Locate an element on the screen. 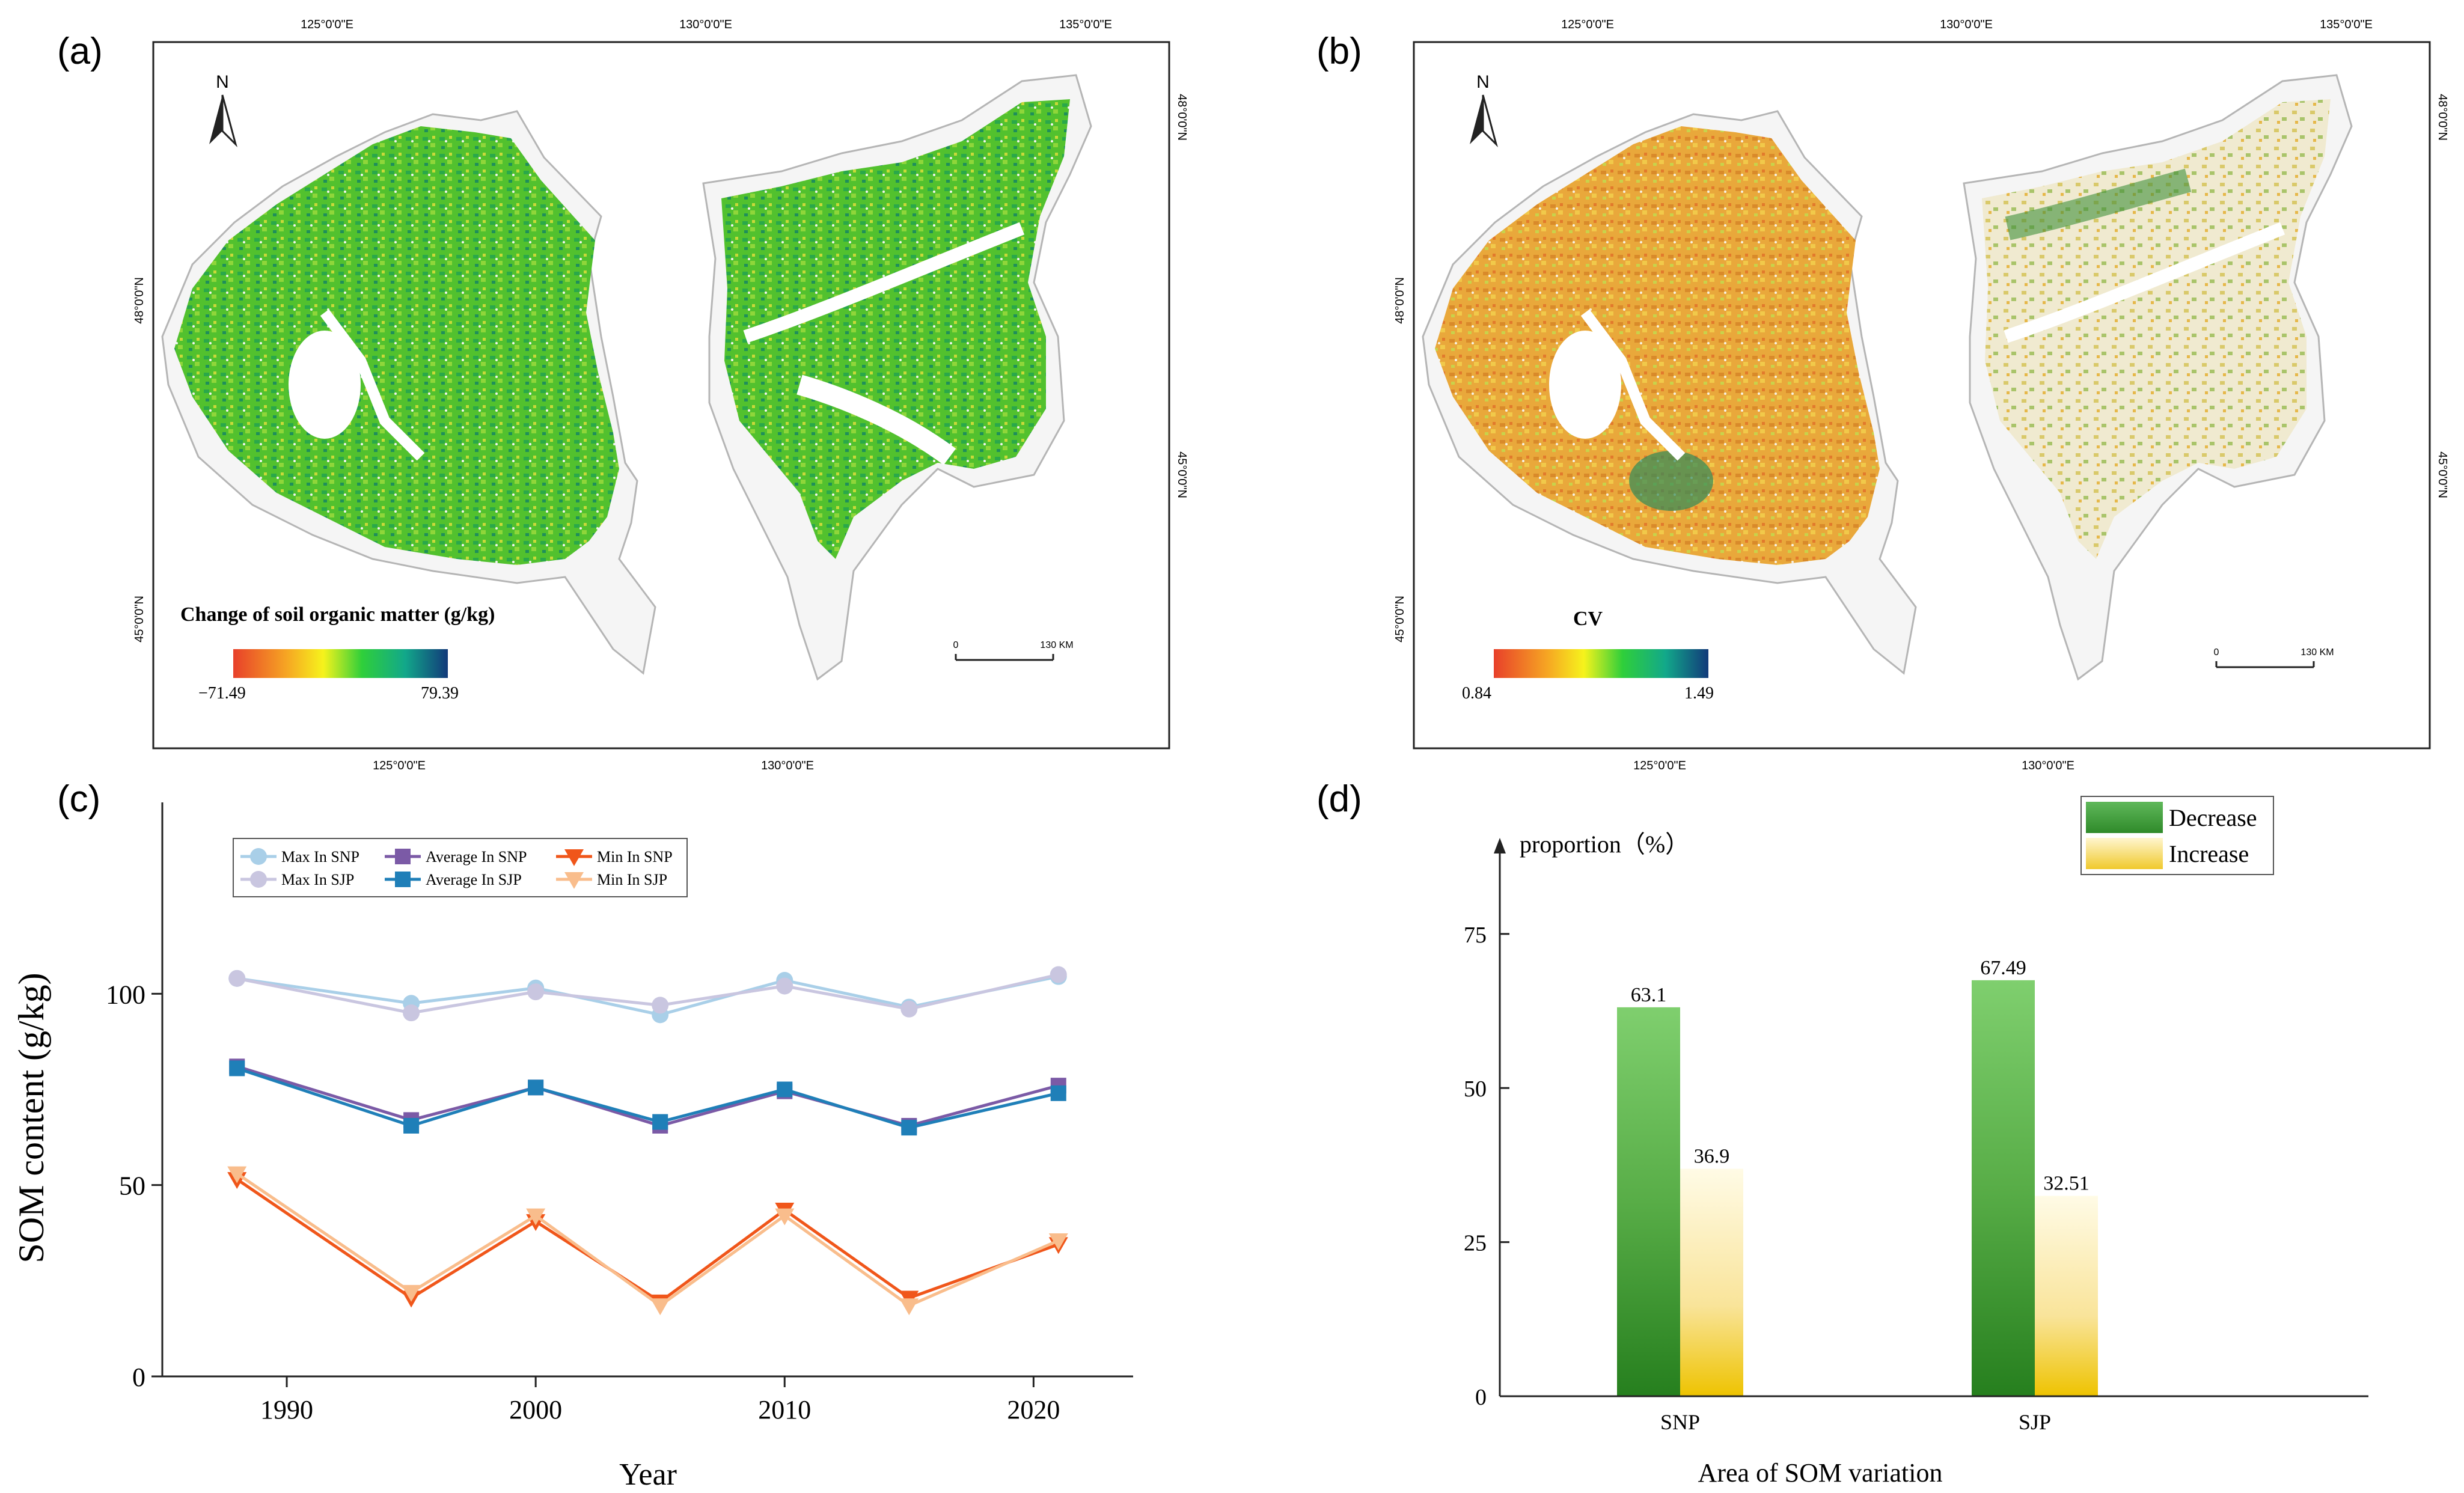 Image resolution: width=2464 pixels, height=1493 pixels. y-axis-label: SOM content (g/kg) is located at coordinates (31, 1117).